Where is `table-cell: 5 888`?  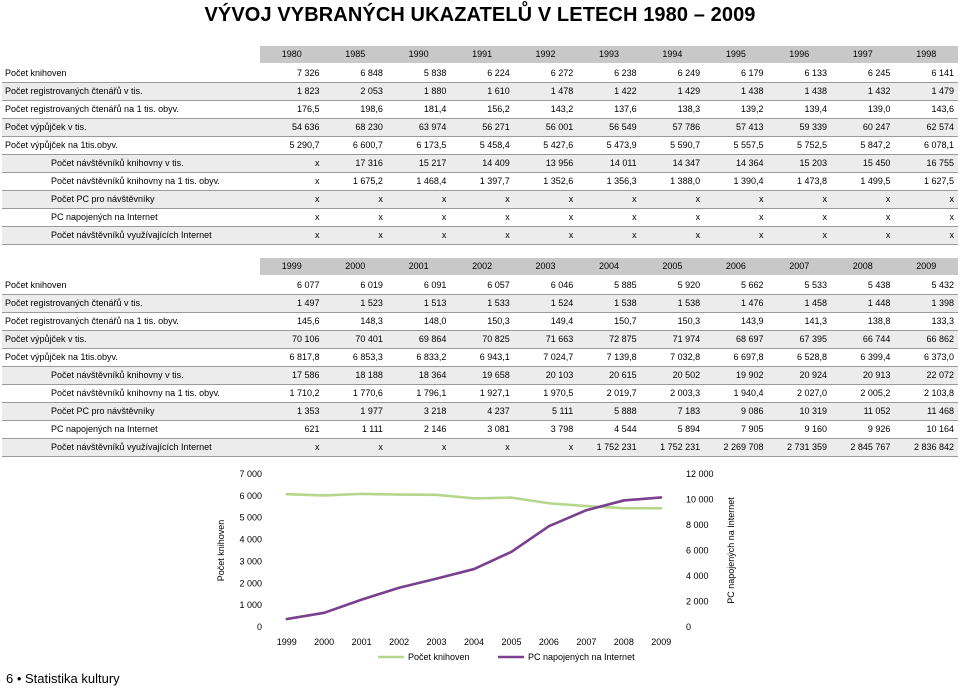 table-cell: 5 888 is located at coordinates (609, 411).